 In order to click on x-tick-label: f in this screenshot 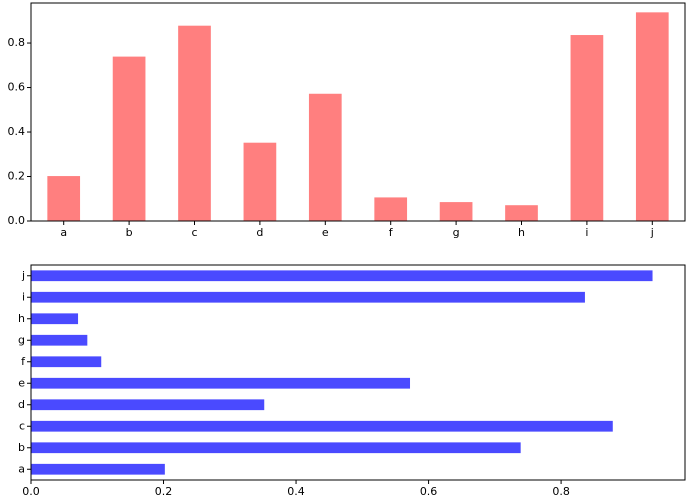, I will do `click(391, 232)`.